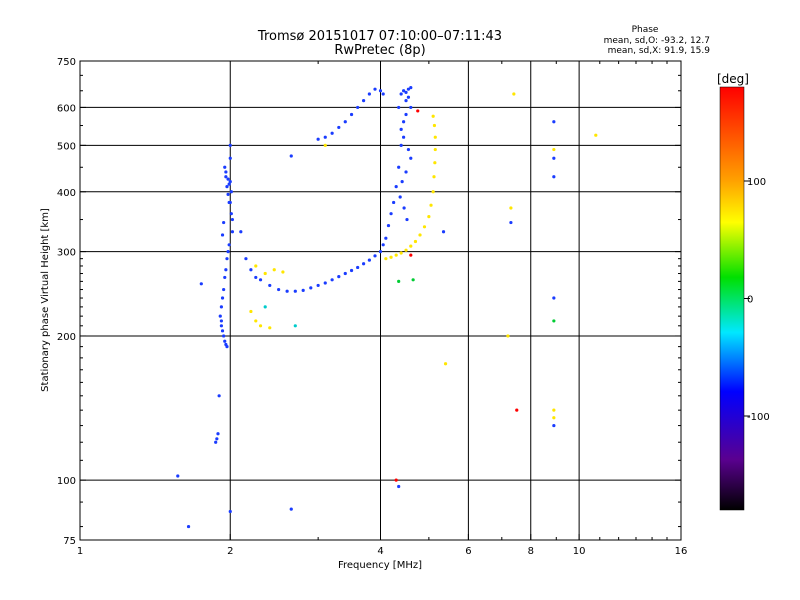 The height and width of the screenshot is (600, 800). What do you see at coordinates (66, 337) in the screenshot?
I see `y-tick-label: 200` at bounding box center [66, 337].